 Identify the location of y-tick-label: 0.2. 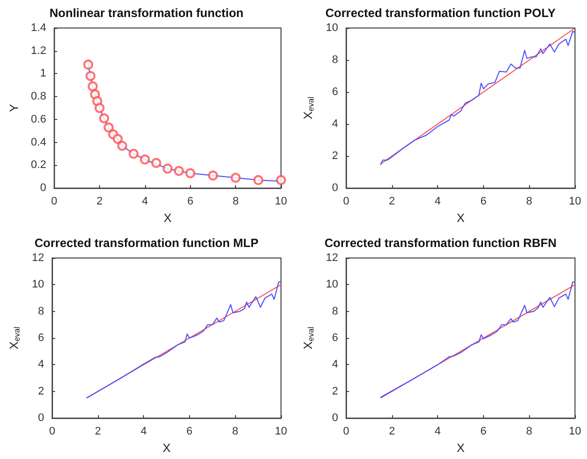
(38, 165).